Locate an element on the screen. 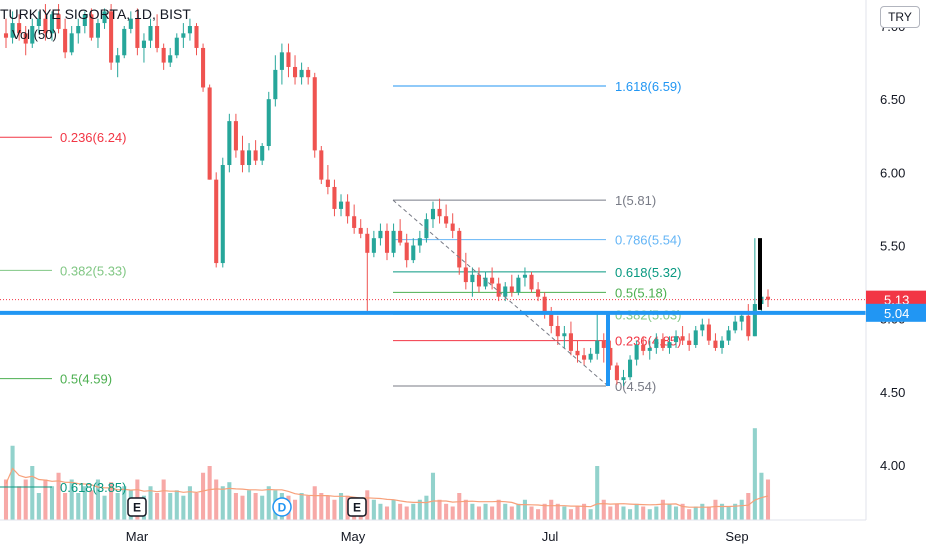 The width and height of the screenshot is (932, 550). symbol-title: TURKIYE SIGORTA, 1D, BIST is located at coordinates (95, 14).